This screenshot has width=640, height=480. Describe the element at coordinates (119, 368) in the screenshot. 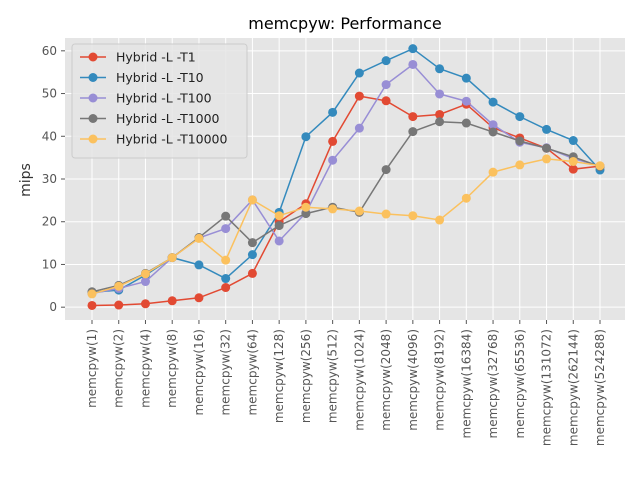

I see `x-tick-label: memcpyw(2)` at that location.